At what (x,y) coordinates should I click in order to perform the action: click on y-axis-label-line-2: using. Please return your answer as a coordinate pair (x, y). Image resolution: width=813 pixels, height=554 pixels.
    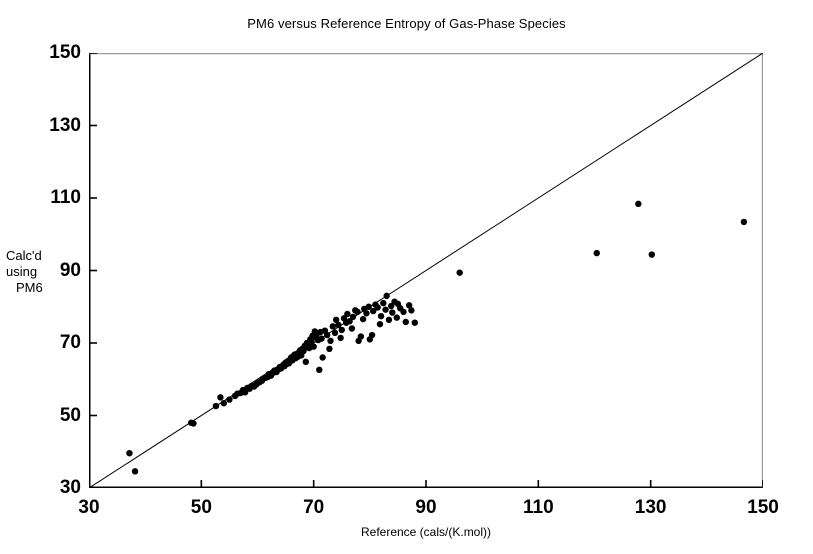
    Looking at the image, I should click on (22, 271).